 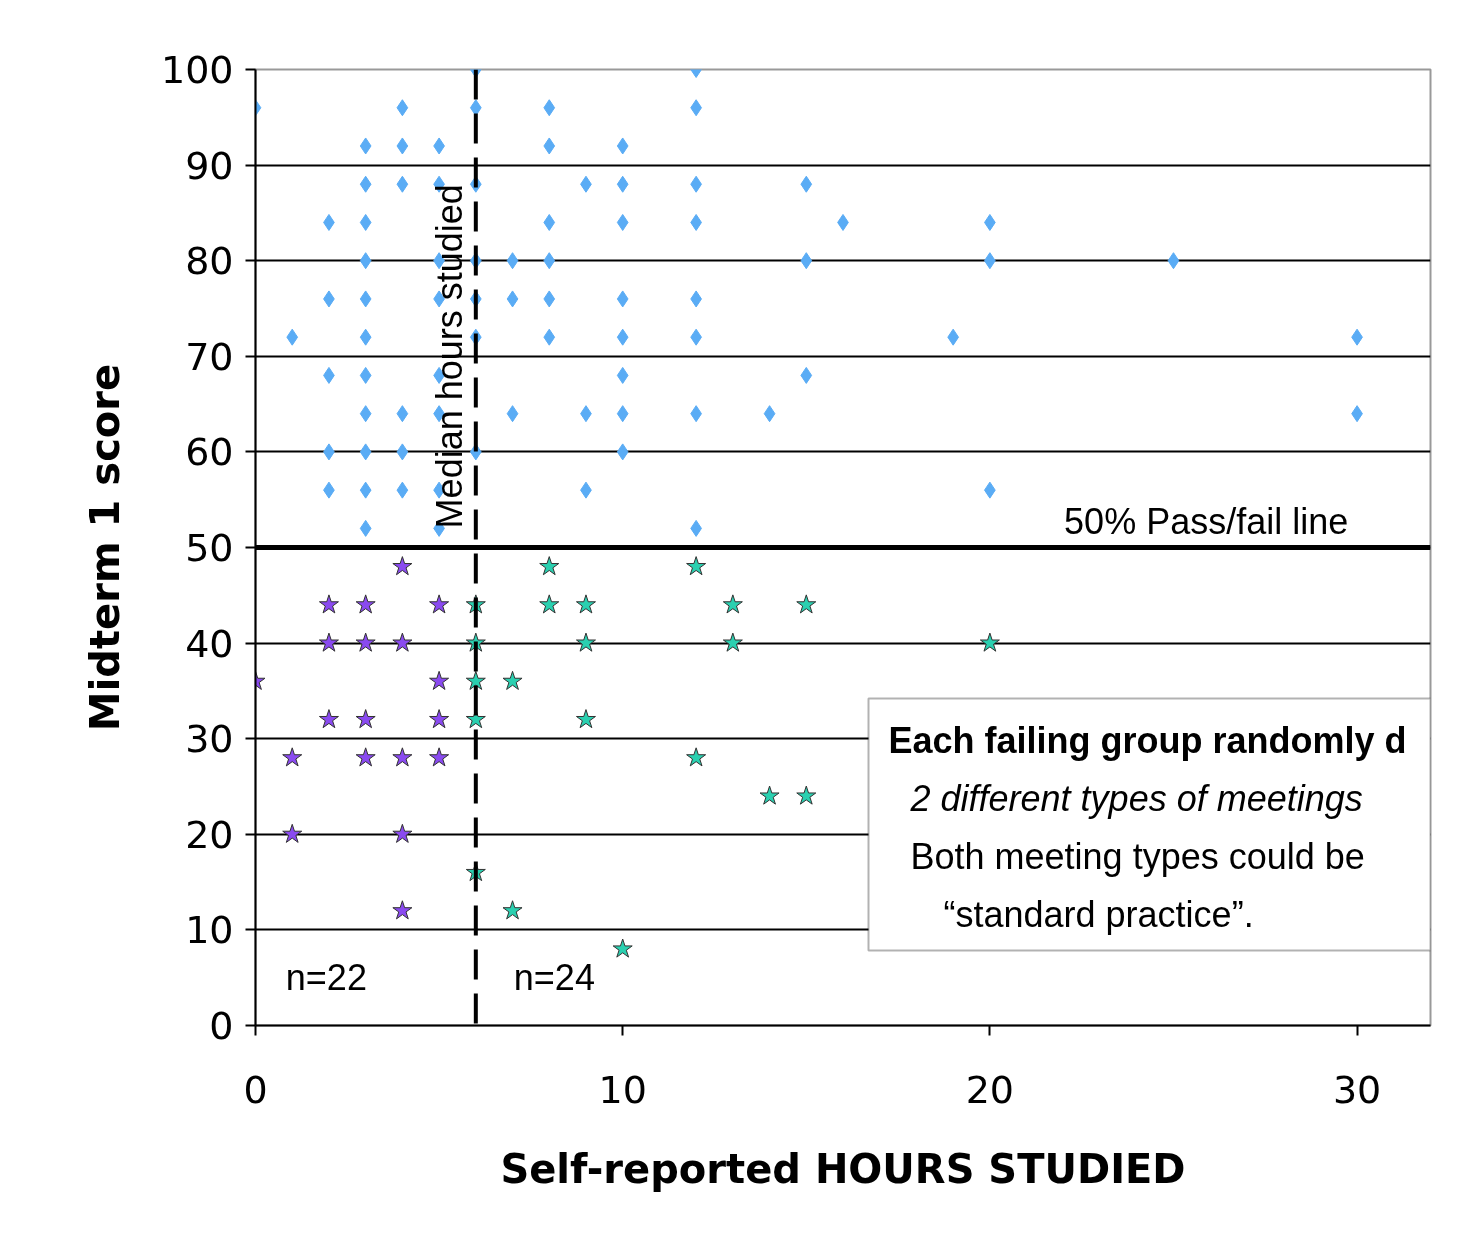 I want to click on y-tick-label: 80, so click(x=209, y=261).